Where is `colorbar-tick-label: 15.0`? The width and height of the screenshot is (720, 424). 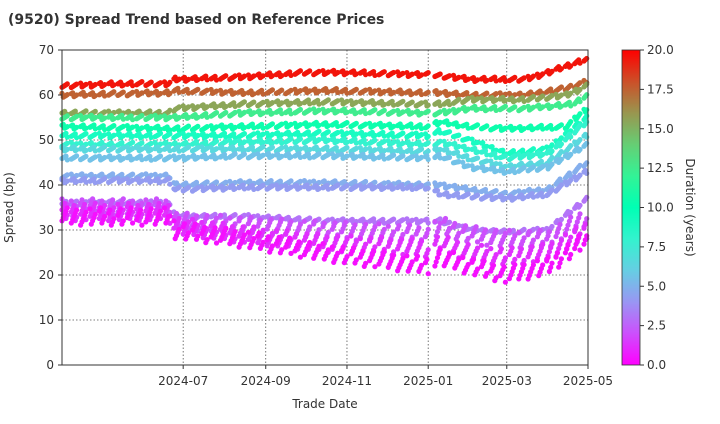 colorbar-tick-label: 15.0 is located at coordinates (660, 129).